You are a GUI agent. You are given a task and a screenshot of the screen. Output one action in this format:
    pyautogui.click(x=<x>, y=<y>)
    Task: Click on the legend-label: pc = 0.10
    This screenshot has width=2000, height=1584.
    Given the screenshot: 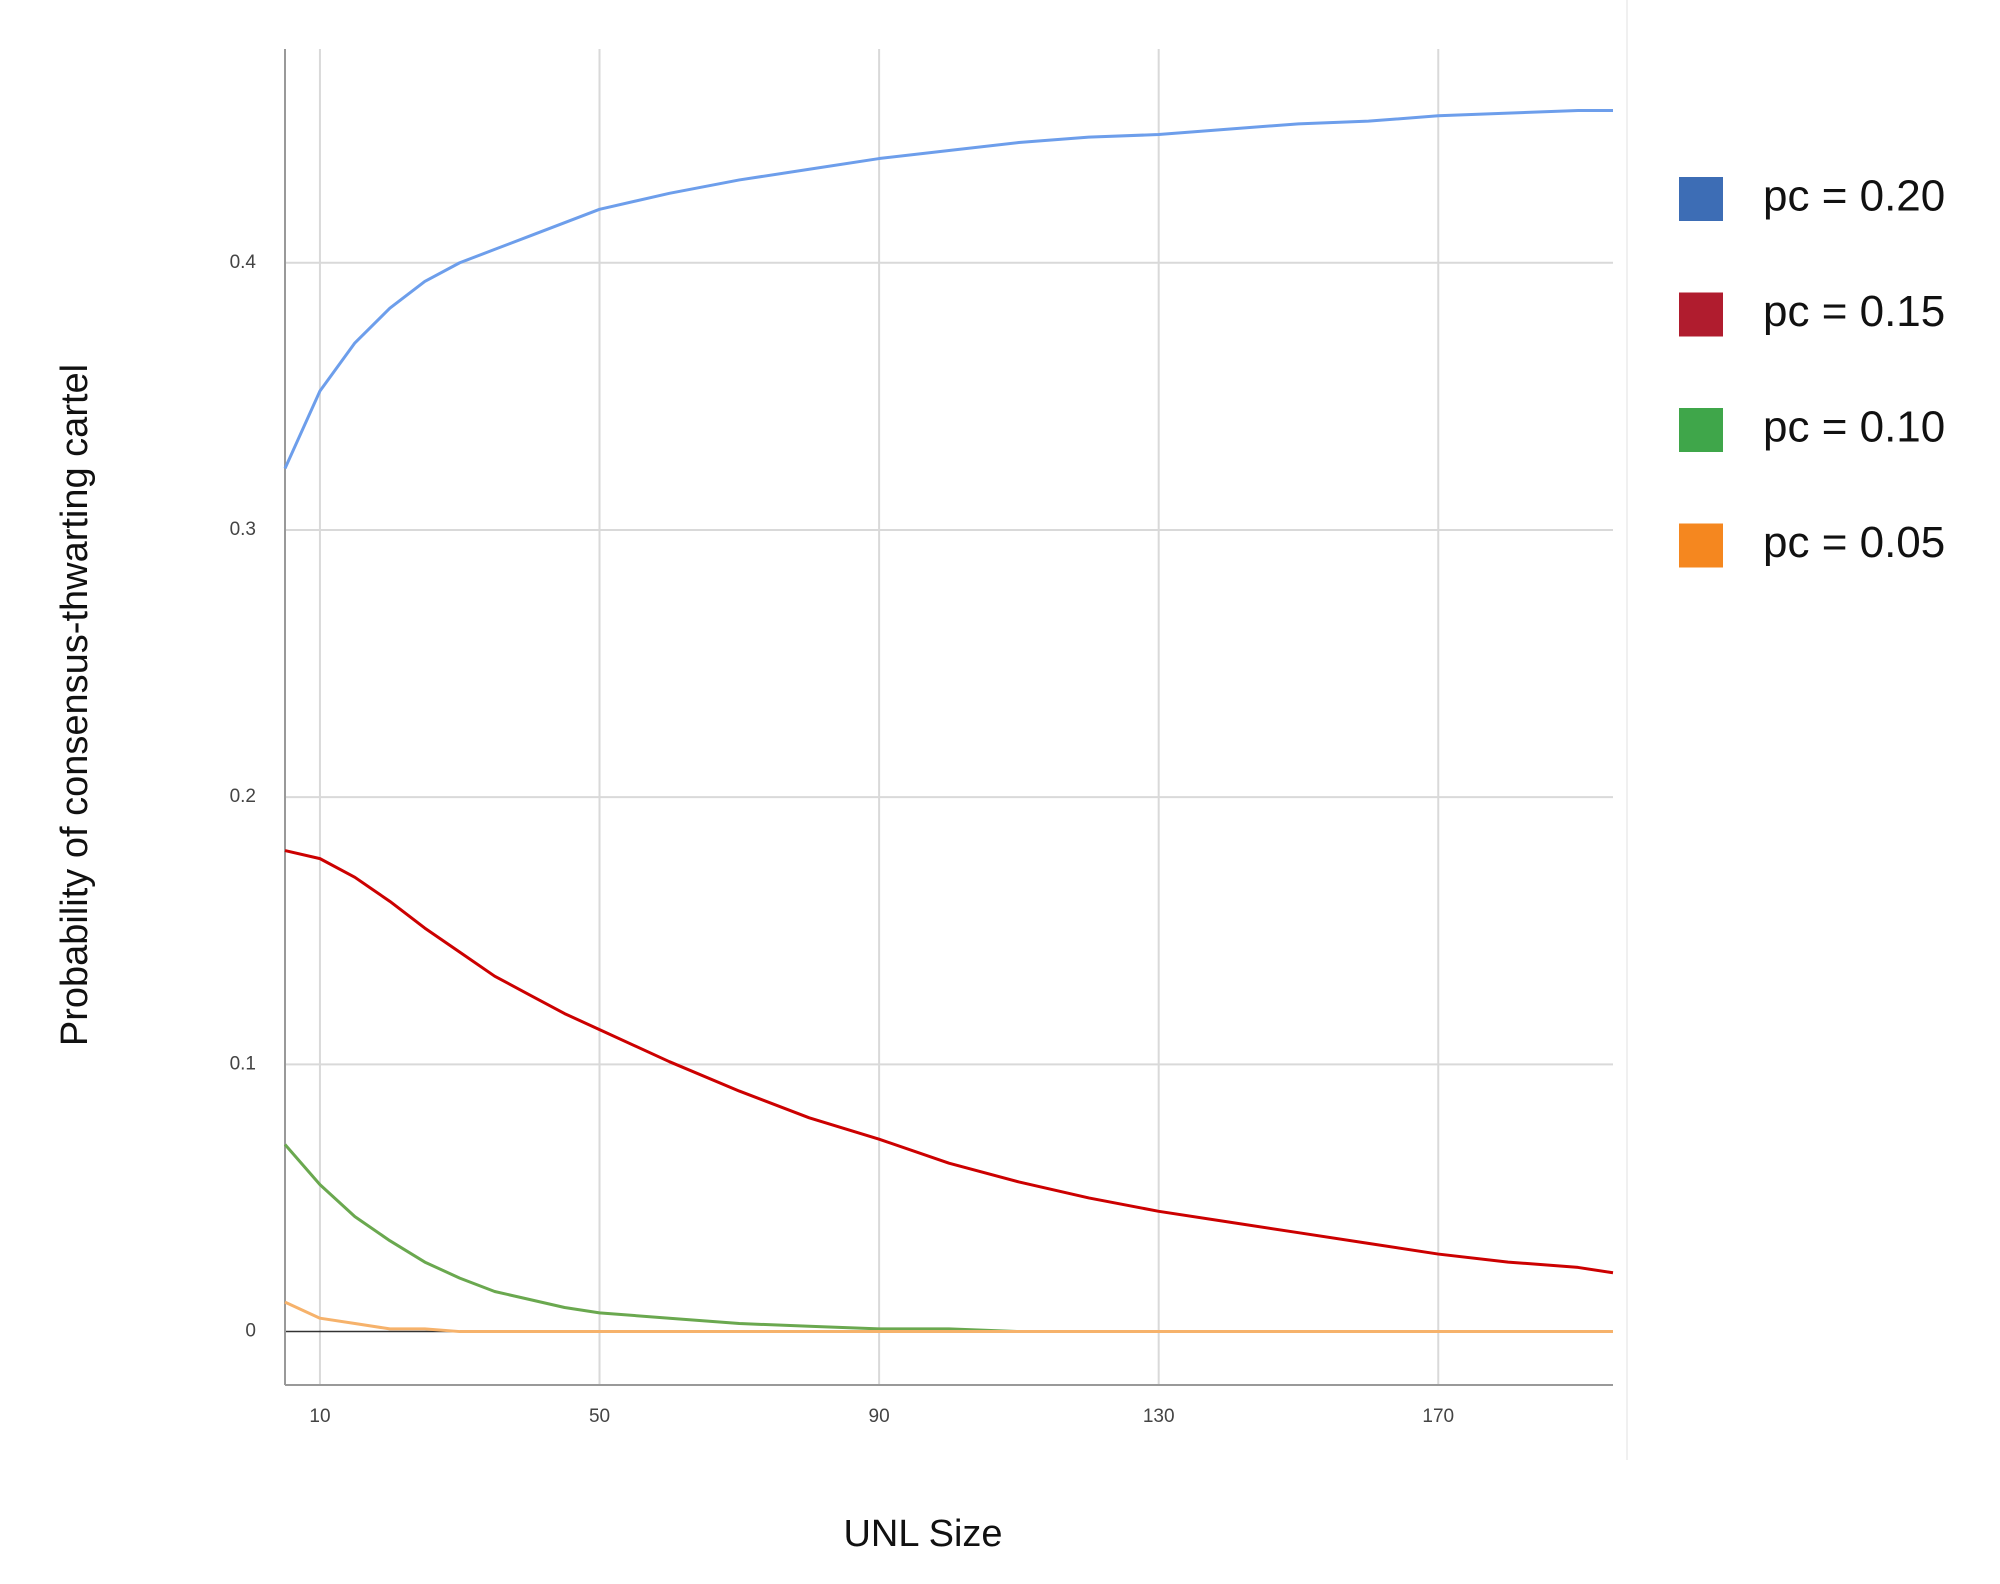 What is the action you would take?
    pyautogui.click(x=1854, y=427)
    